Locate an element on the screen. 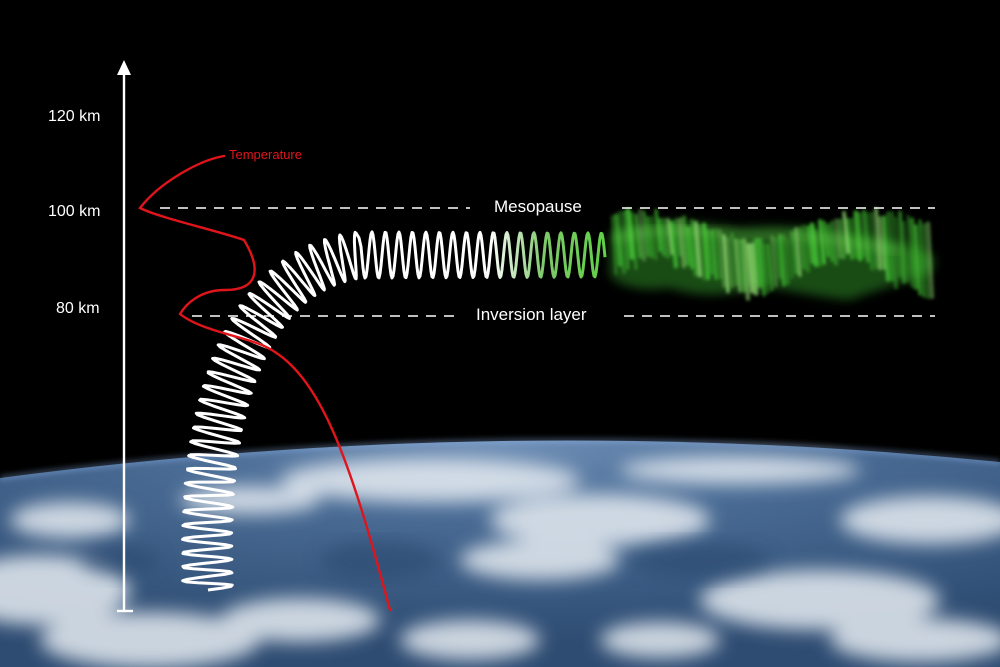  altitude-axis-arrow is located at coordinates (124, 67).